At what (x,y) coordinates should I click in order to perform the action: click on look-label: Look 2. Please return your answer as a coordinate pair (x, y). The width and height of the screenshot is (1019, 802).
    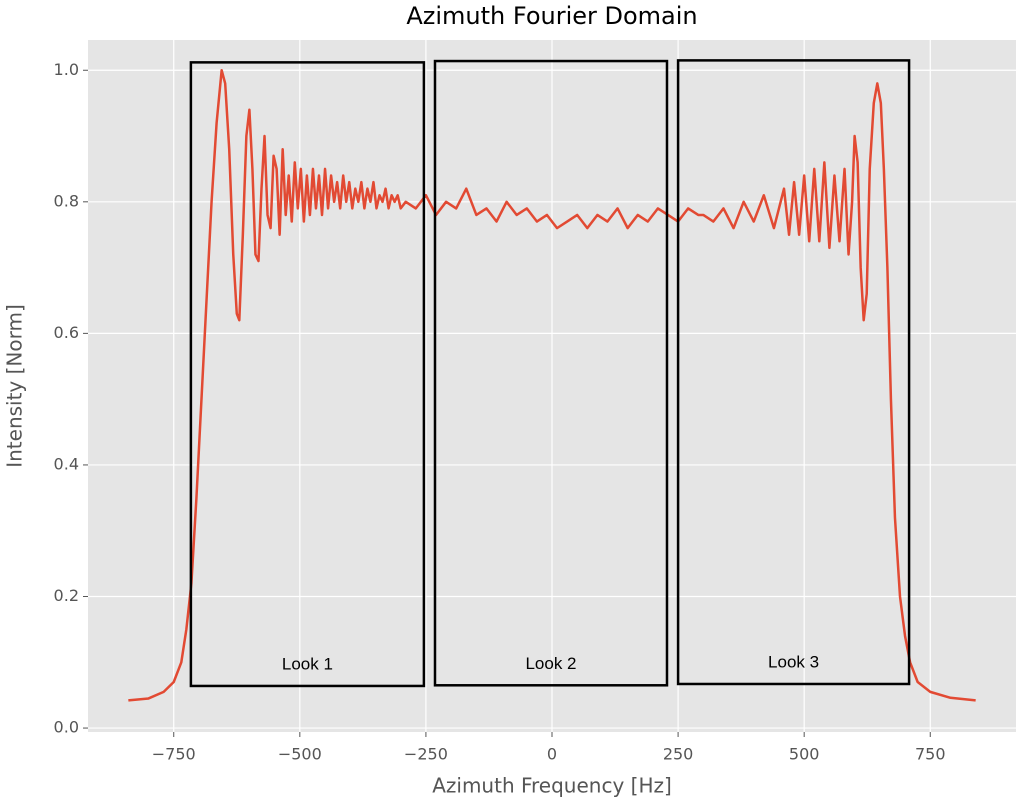
    Looking at the image, I should click on (550, 663).